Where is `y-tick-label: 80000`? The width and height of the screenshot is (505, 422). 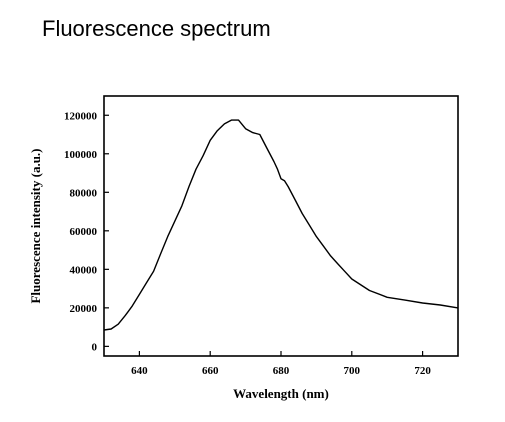 y-tick-label: 80000 is located at coordinates (84, 193).